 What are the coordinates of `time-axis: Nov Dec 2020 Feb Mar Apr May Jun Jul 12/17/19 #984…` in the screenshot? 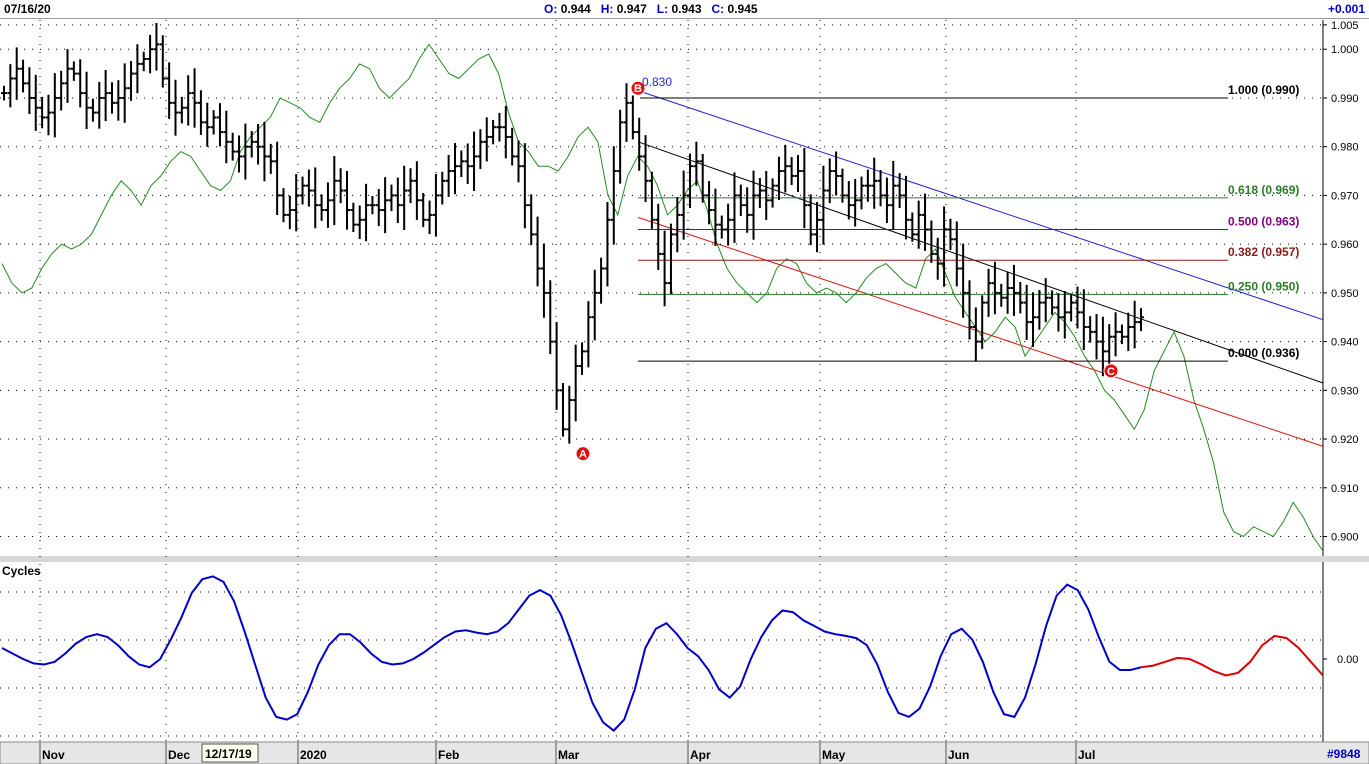 It's located at (700, 753).